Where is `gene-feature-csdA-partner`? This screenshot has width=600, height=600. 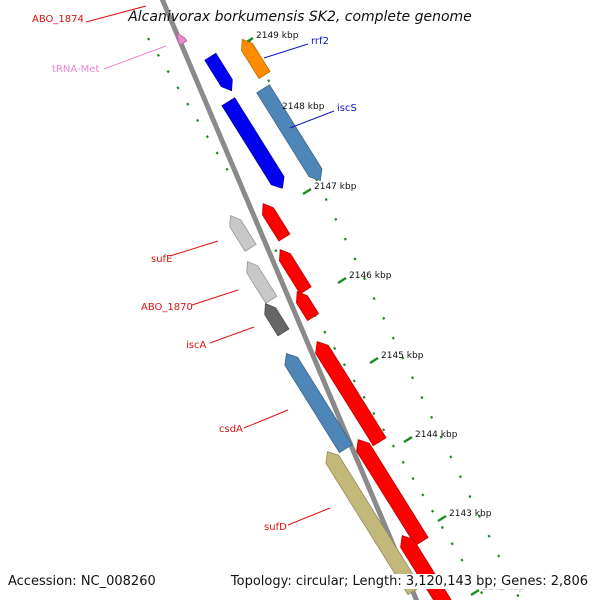
gene-feature-csdA-partner is located at coordinates (318, 403).